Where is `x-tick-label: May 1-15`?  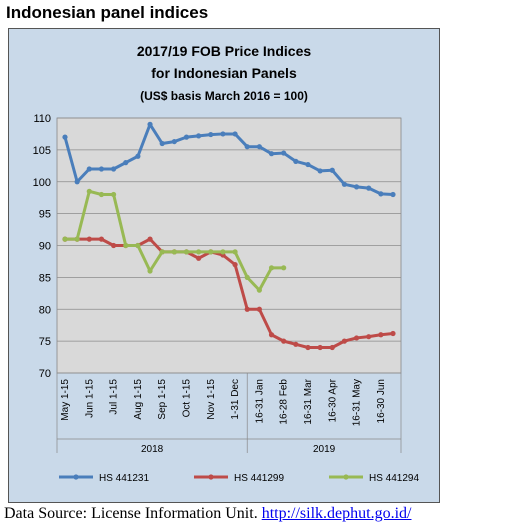
x-tick-label: May 1-15 is located at coordinates (65, 400).